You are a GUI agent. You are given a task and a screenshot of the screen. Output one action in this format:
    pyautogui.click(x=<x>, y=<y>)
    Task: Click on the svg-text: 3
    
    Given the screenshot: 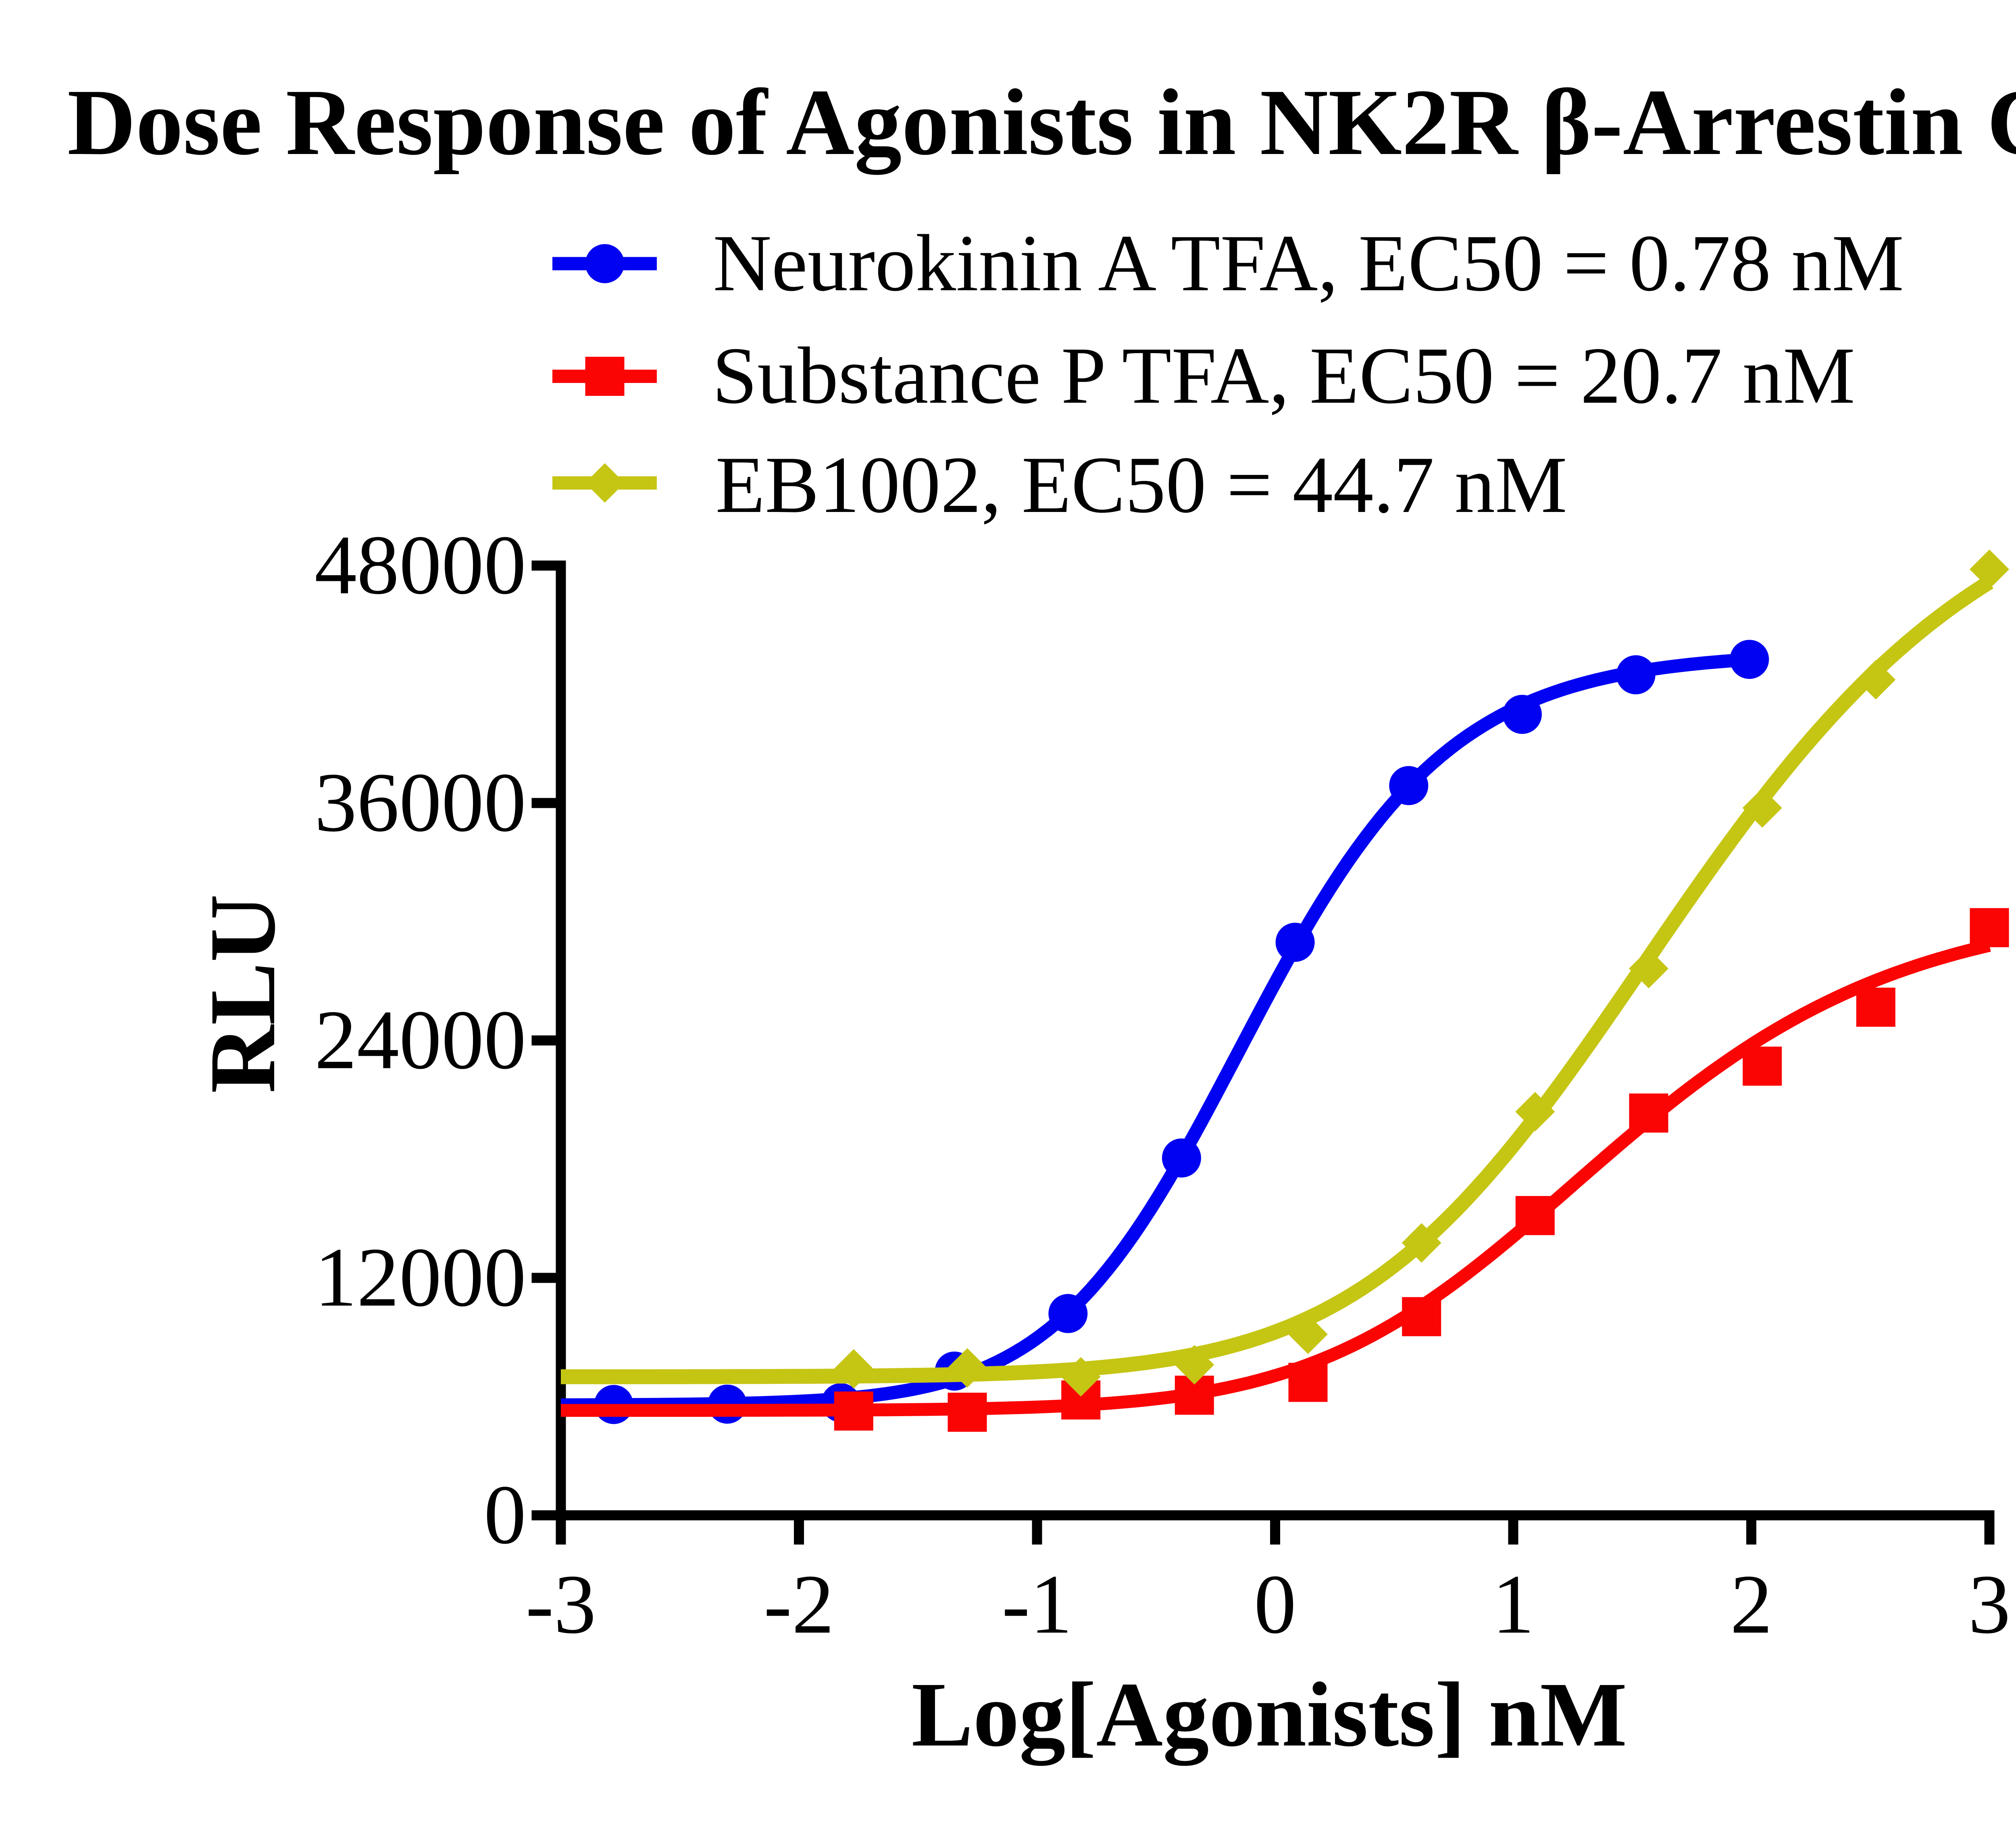 What is the action you would take?
    pyautogui.click(x=1990, y=1605)
    